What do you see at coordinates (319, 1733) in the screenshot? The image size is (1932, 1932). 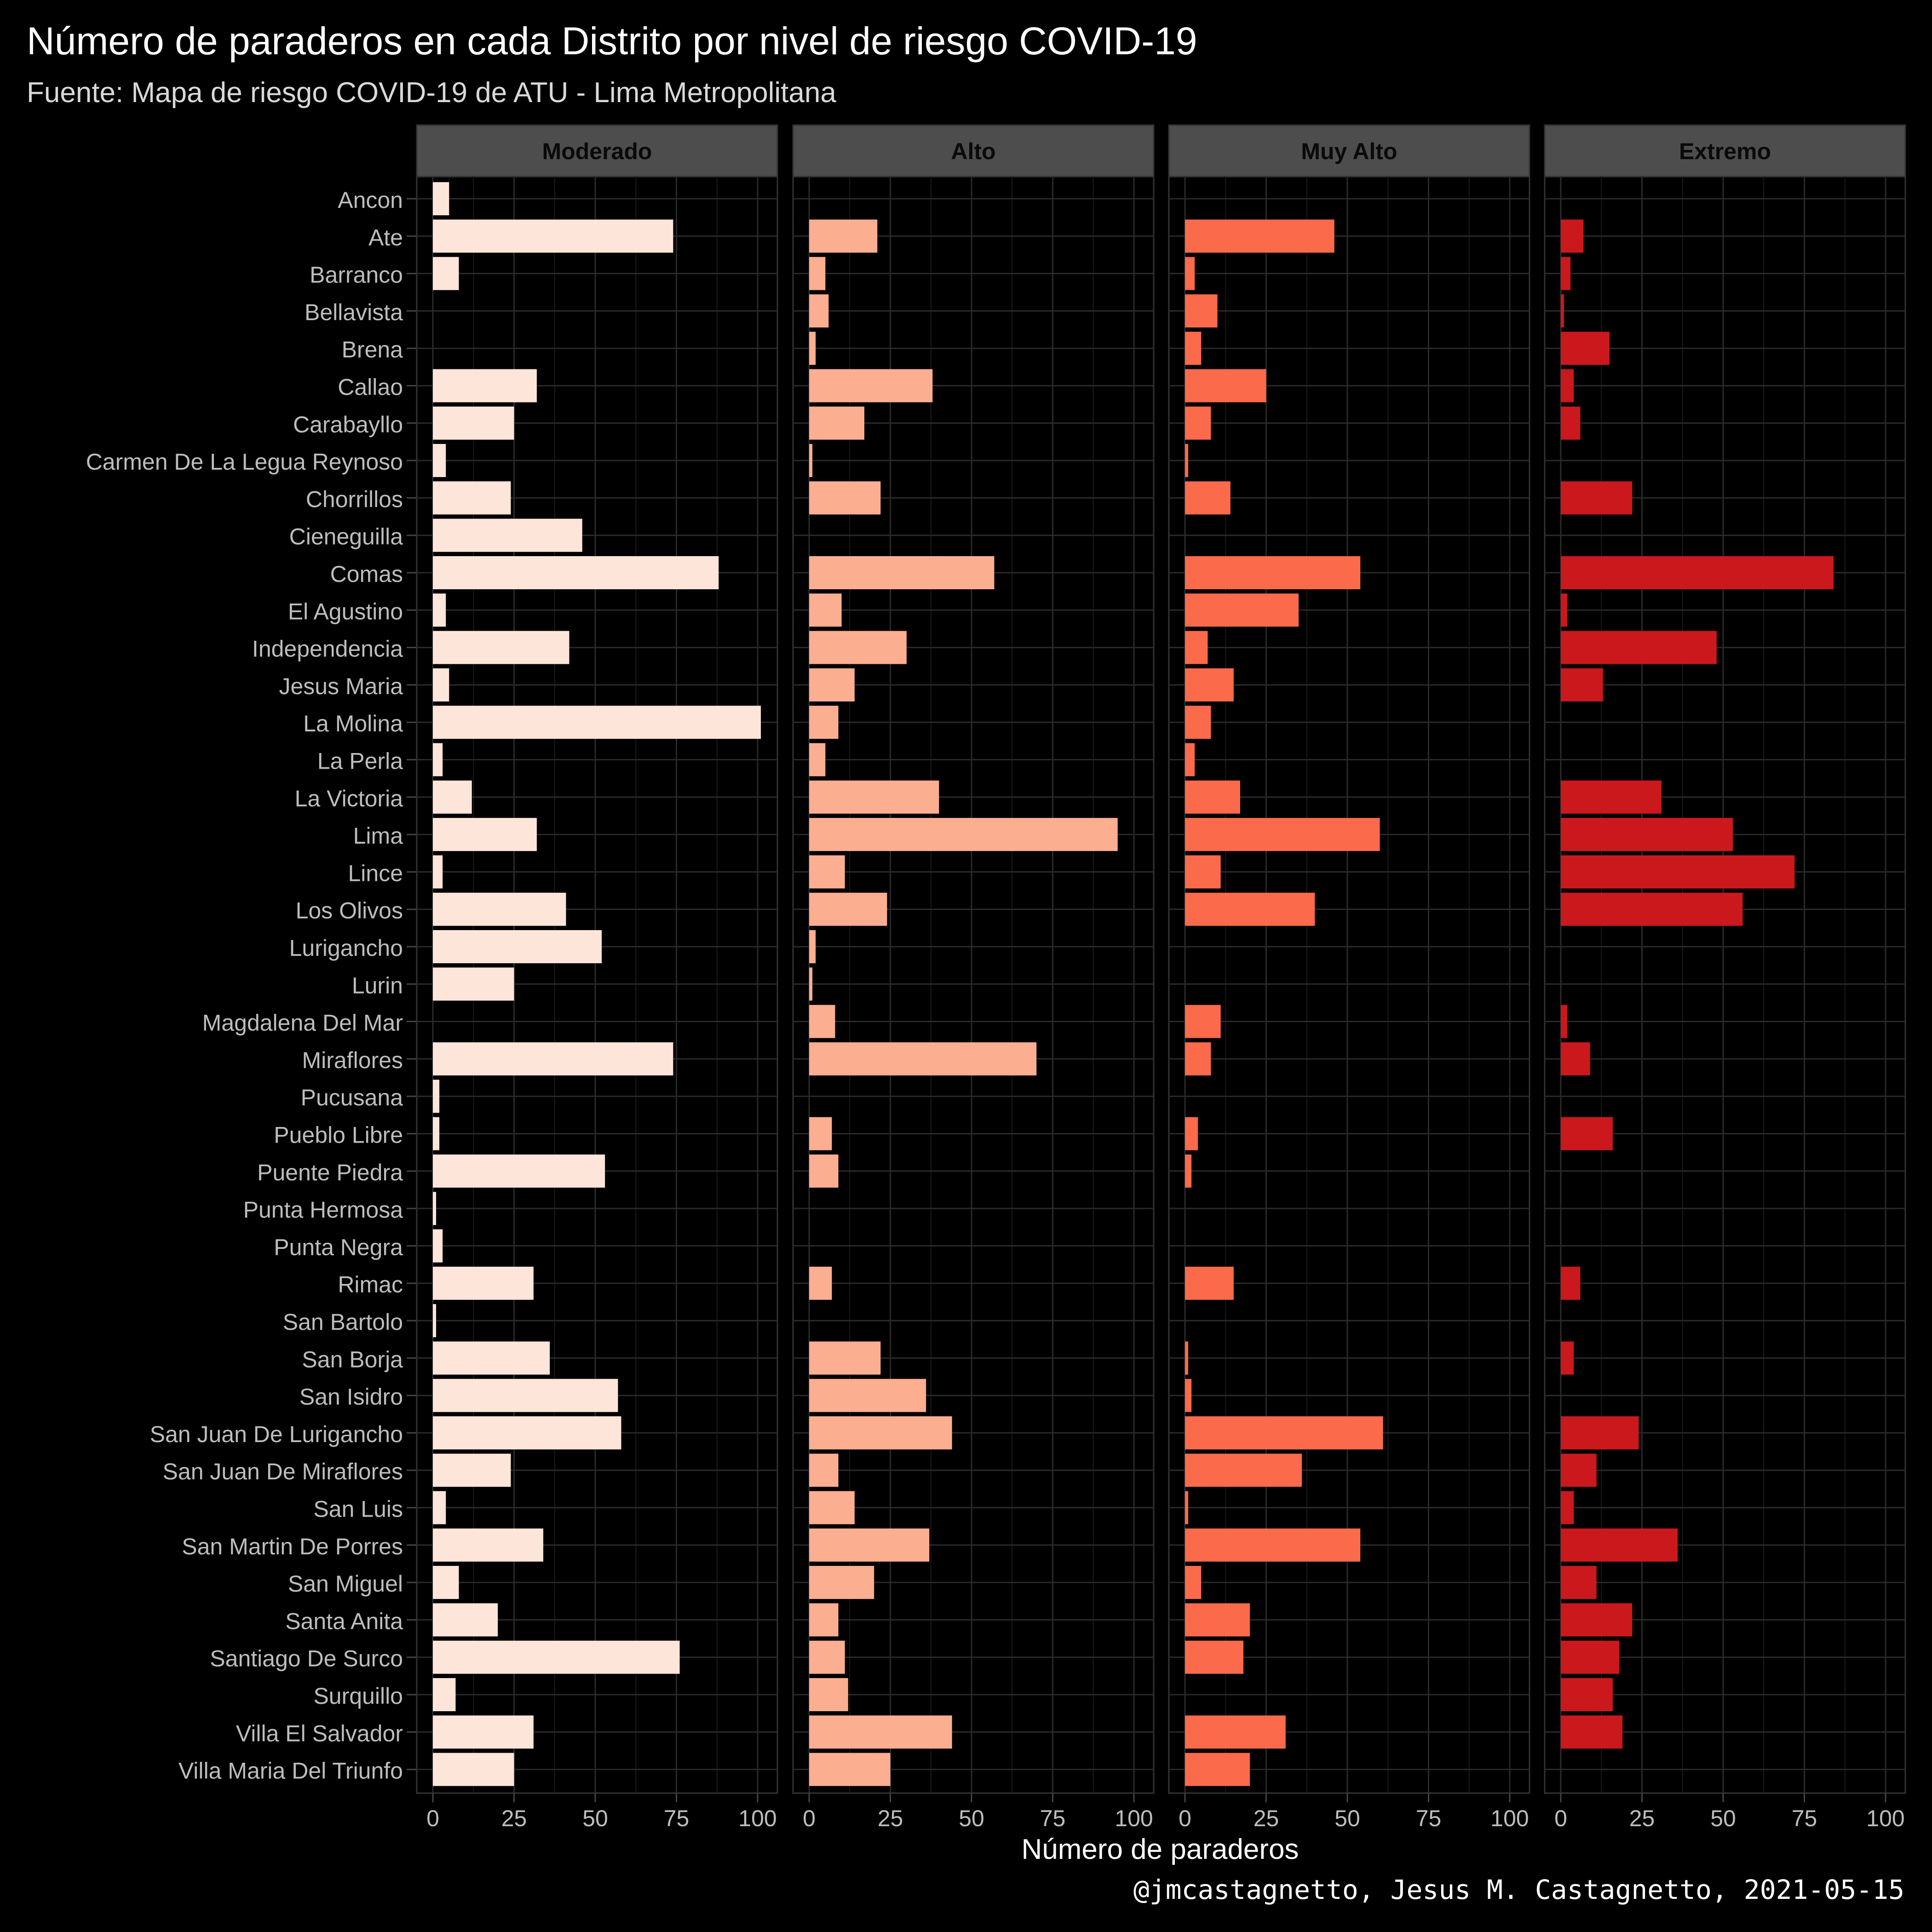 I see `category-label: Villa El Salvador` at bounding box center [319, 1733].